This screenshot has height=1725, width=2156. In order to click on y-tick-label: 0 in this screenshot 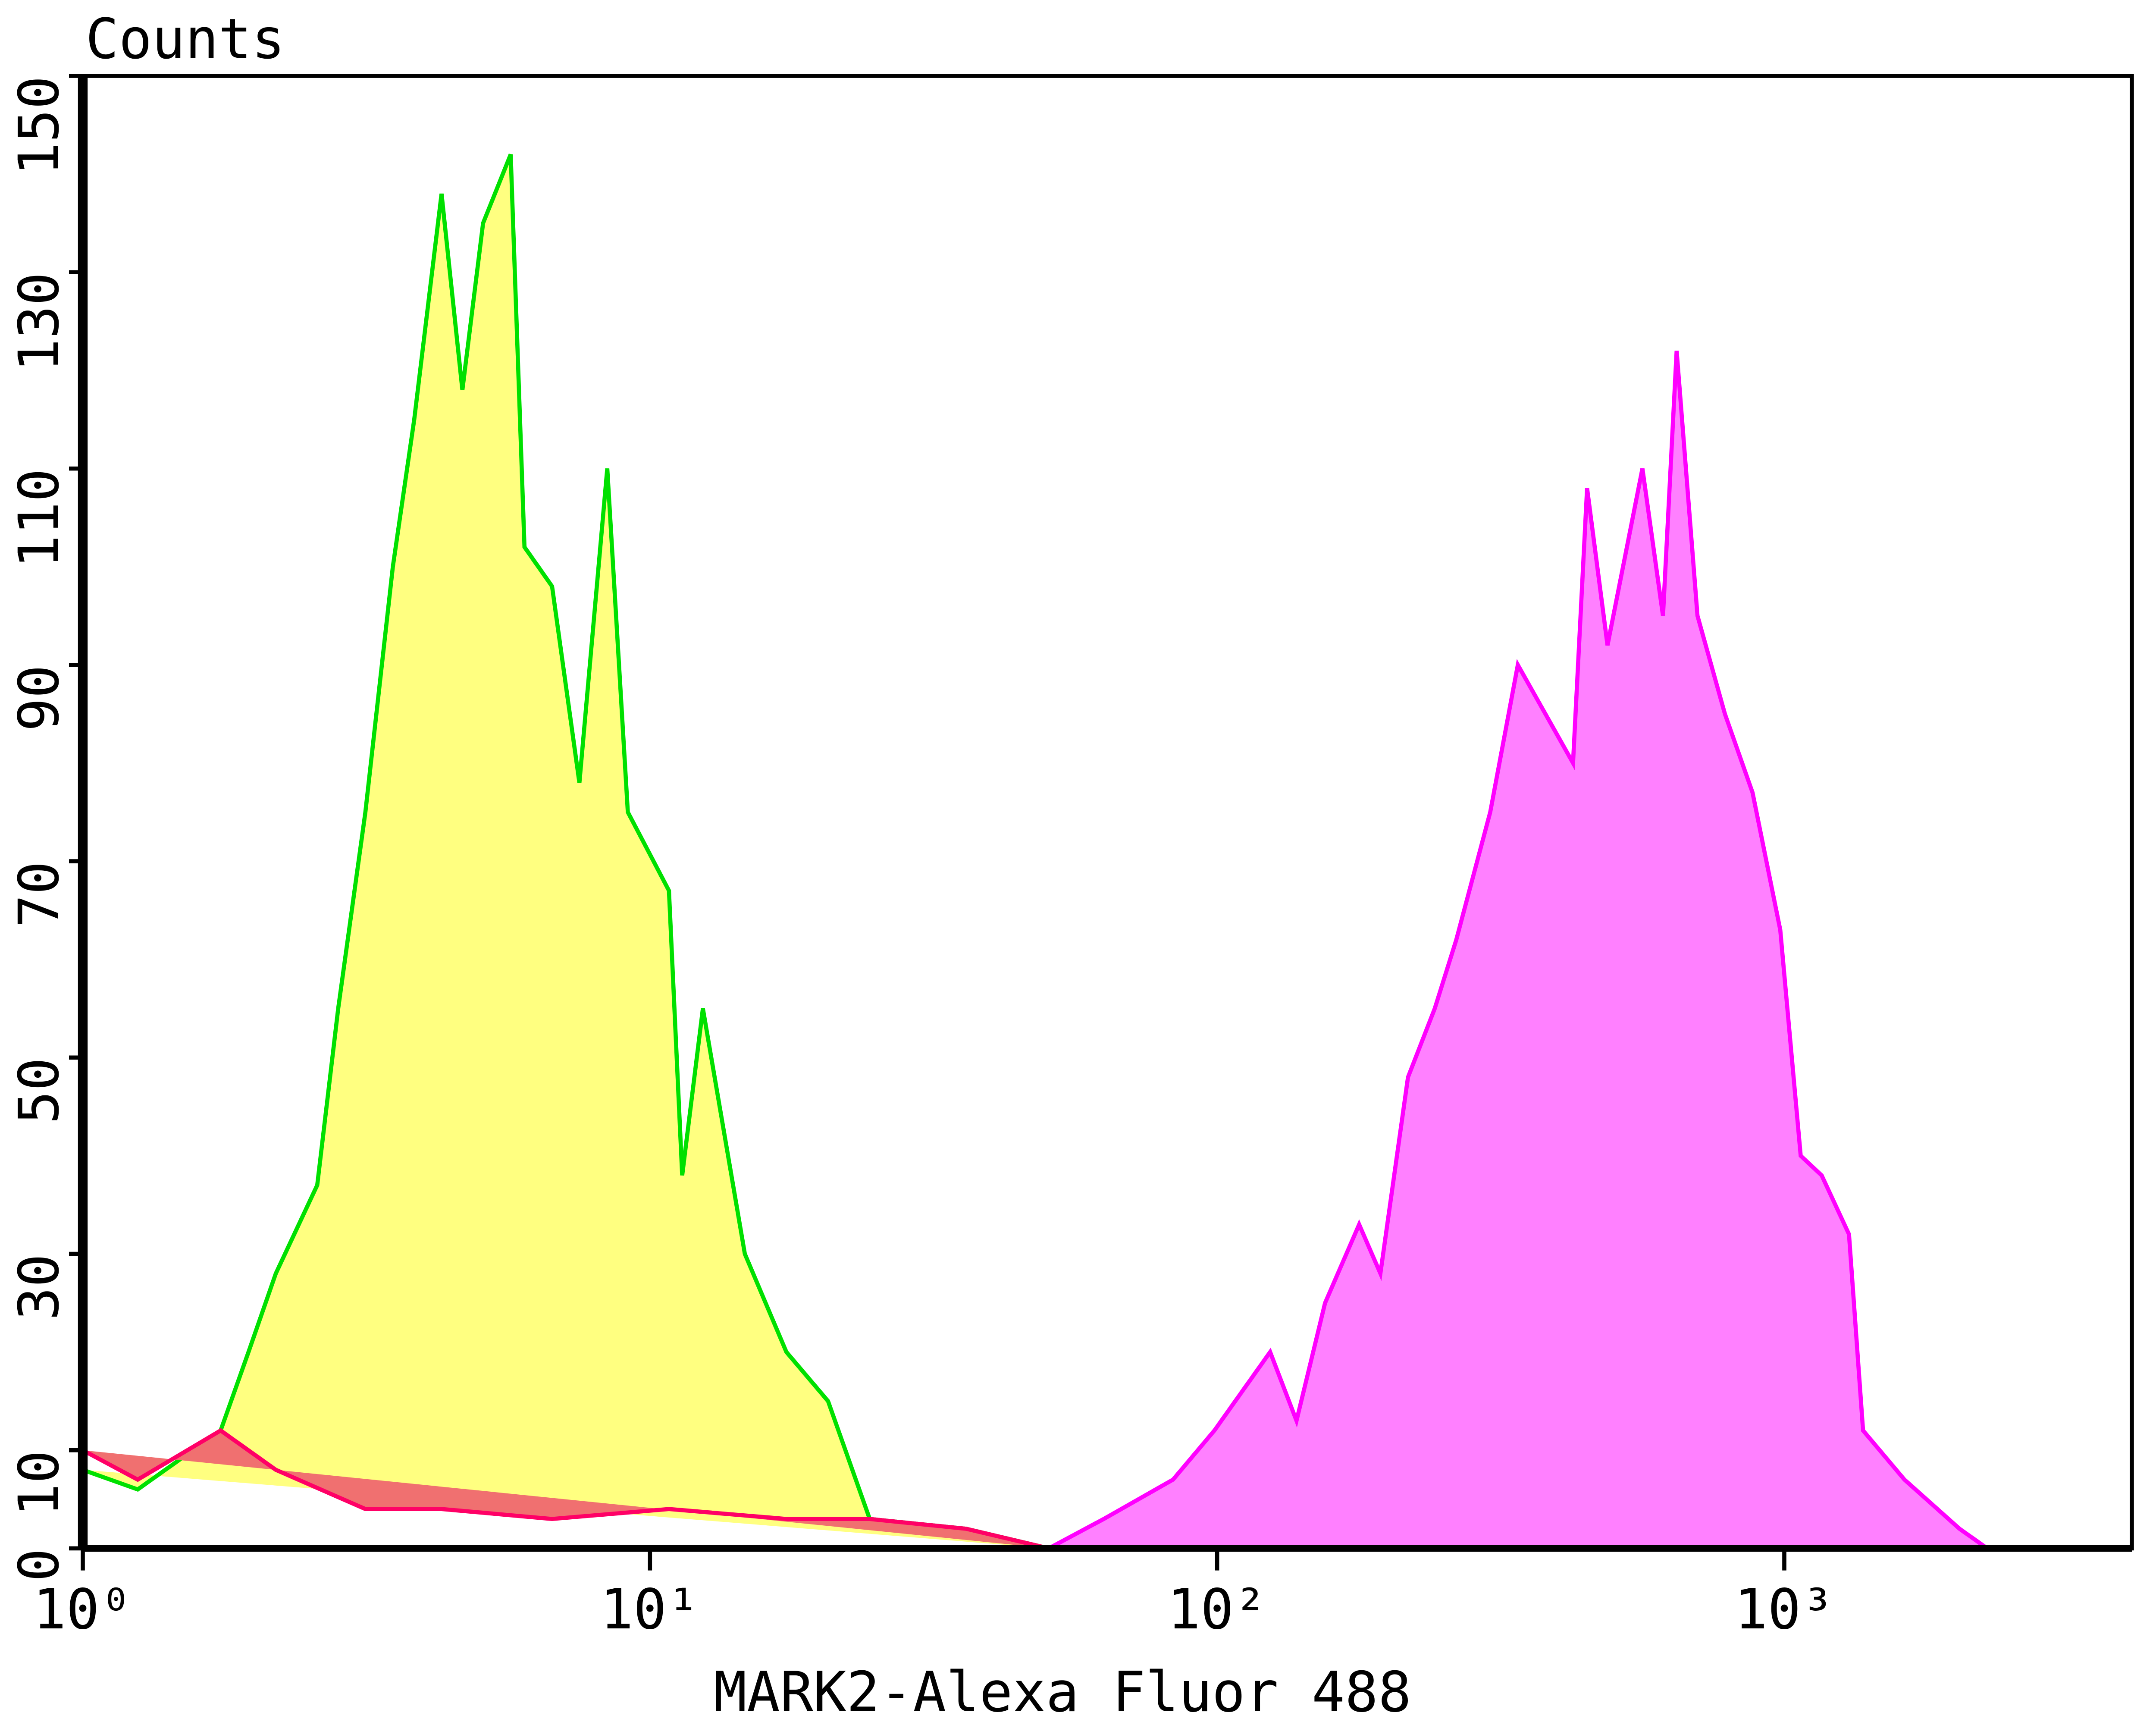, I will do `click(39, 1565)`.